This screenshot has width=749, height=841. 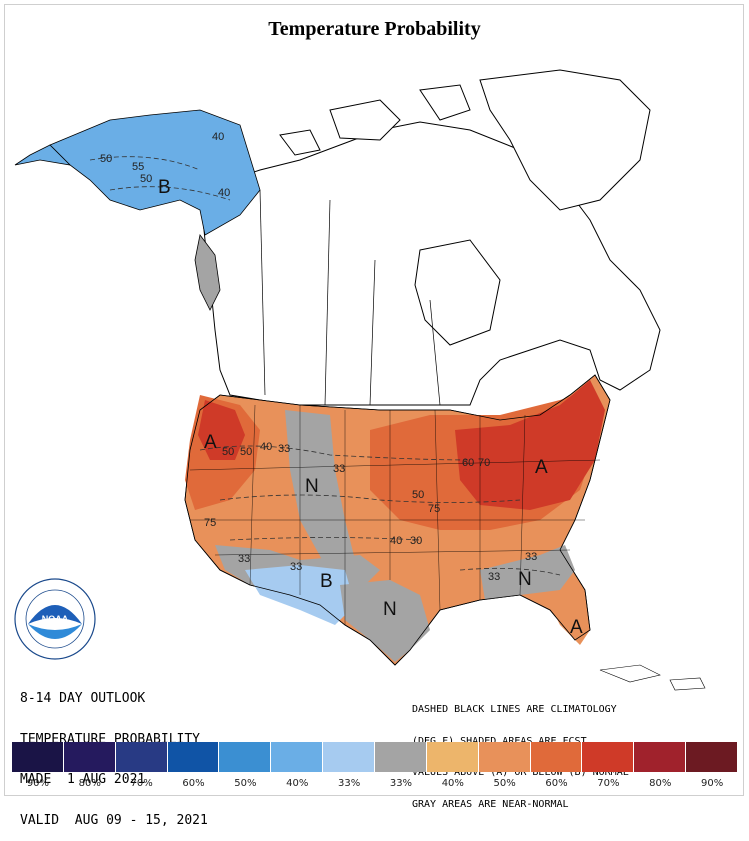 What do you see at coordinates (490, 804) in the screenshot?
I see `note-line-4: GRAY AREAS ARE NEAR-NORMAL` at bounding box center [490, 804].